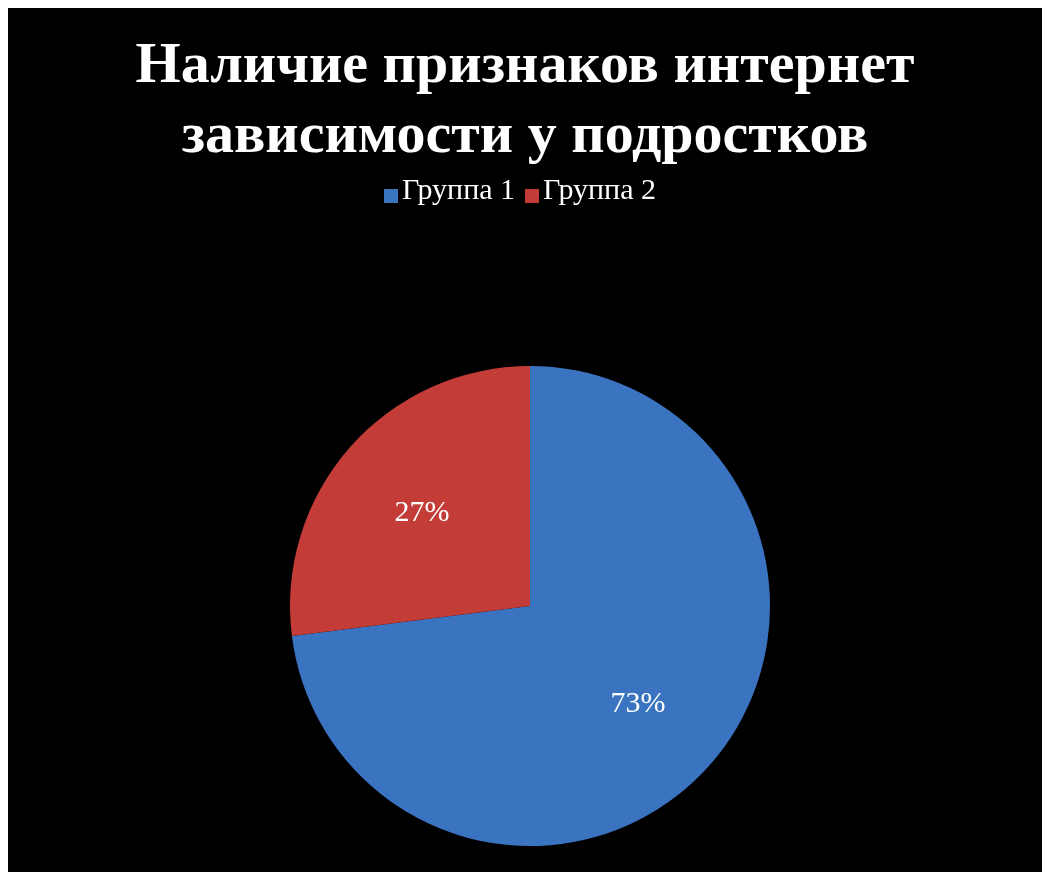  I want to click on pie-slice, so click(410, 501).